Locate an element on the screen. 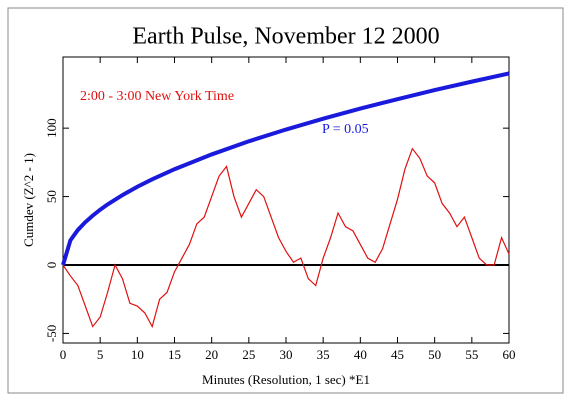 This screenshot has height=400, width=571. x-tick-label: 20 is located at coordinates (211, 354).